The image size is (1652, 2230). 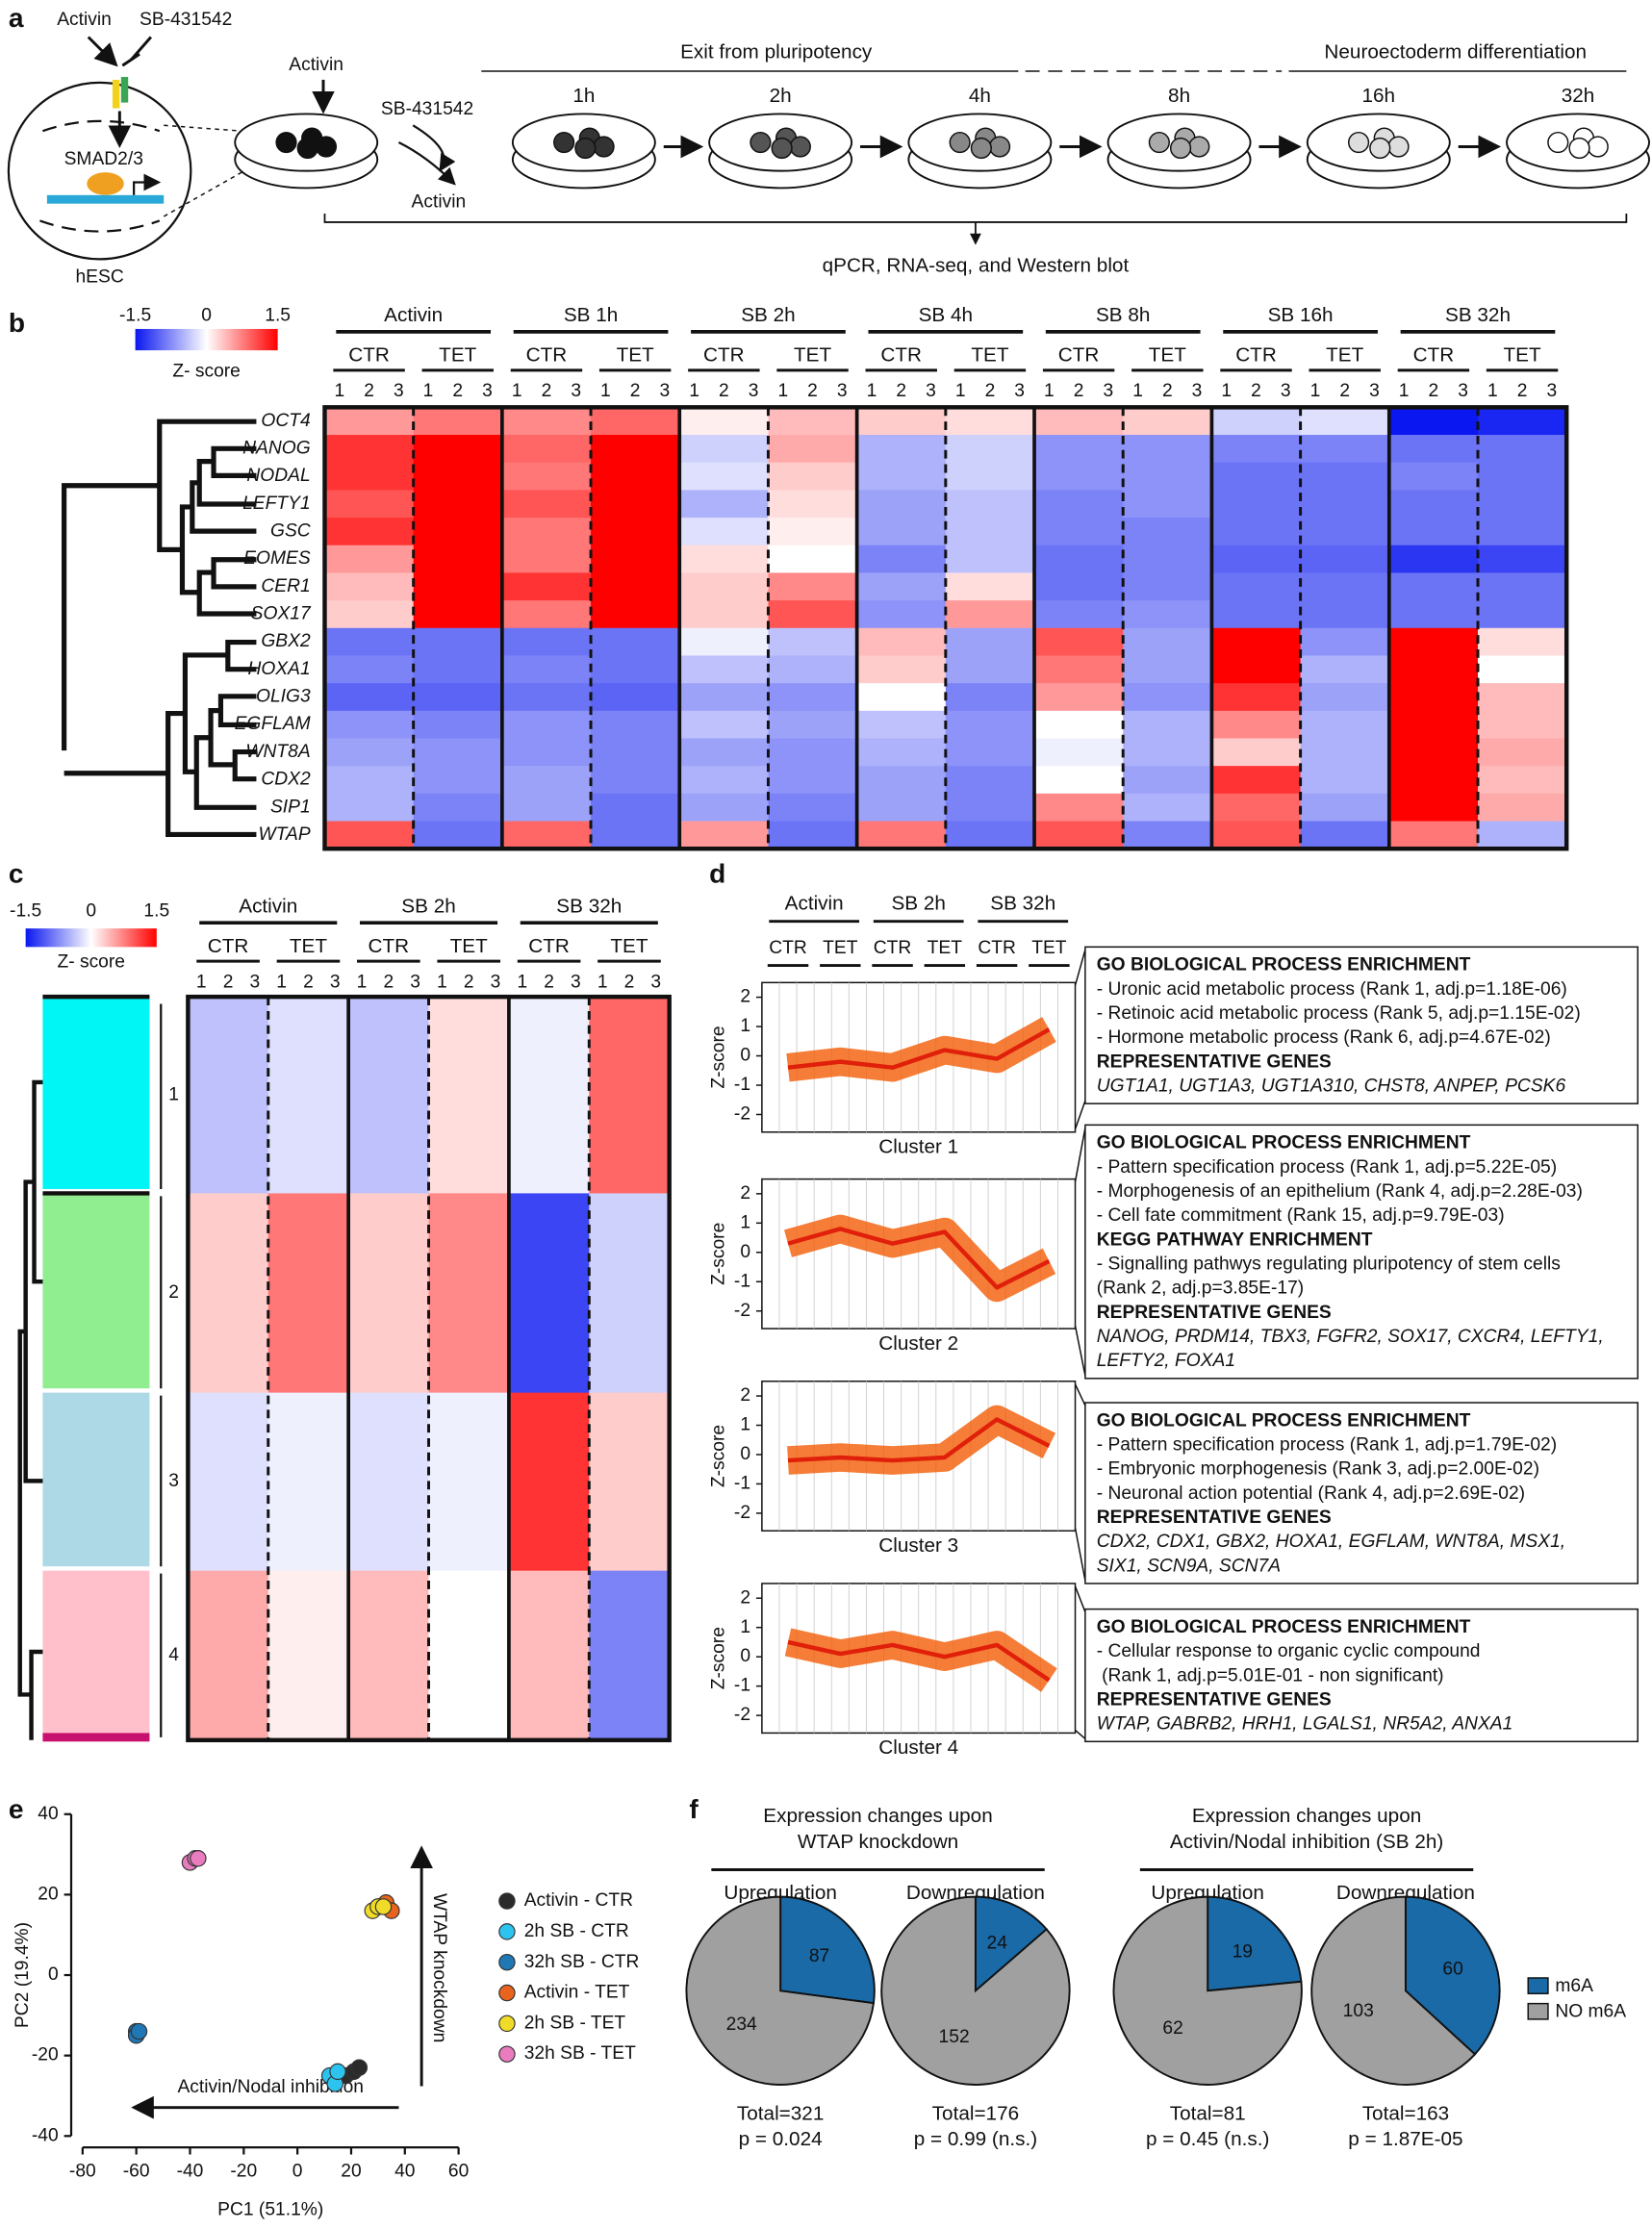 I want to click on connector, so click(x=1080, y=1252).